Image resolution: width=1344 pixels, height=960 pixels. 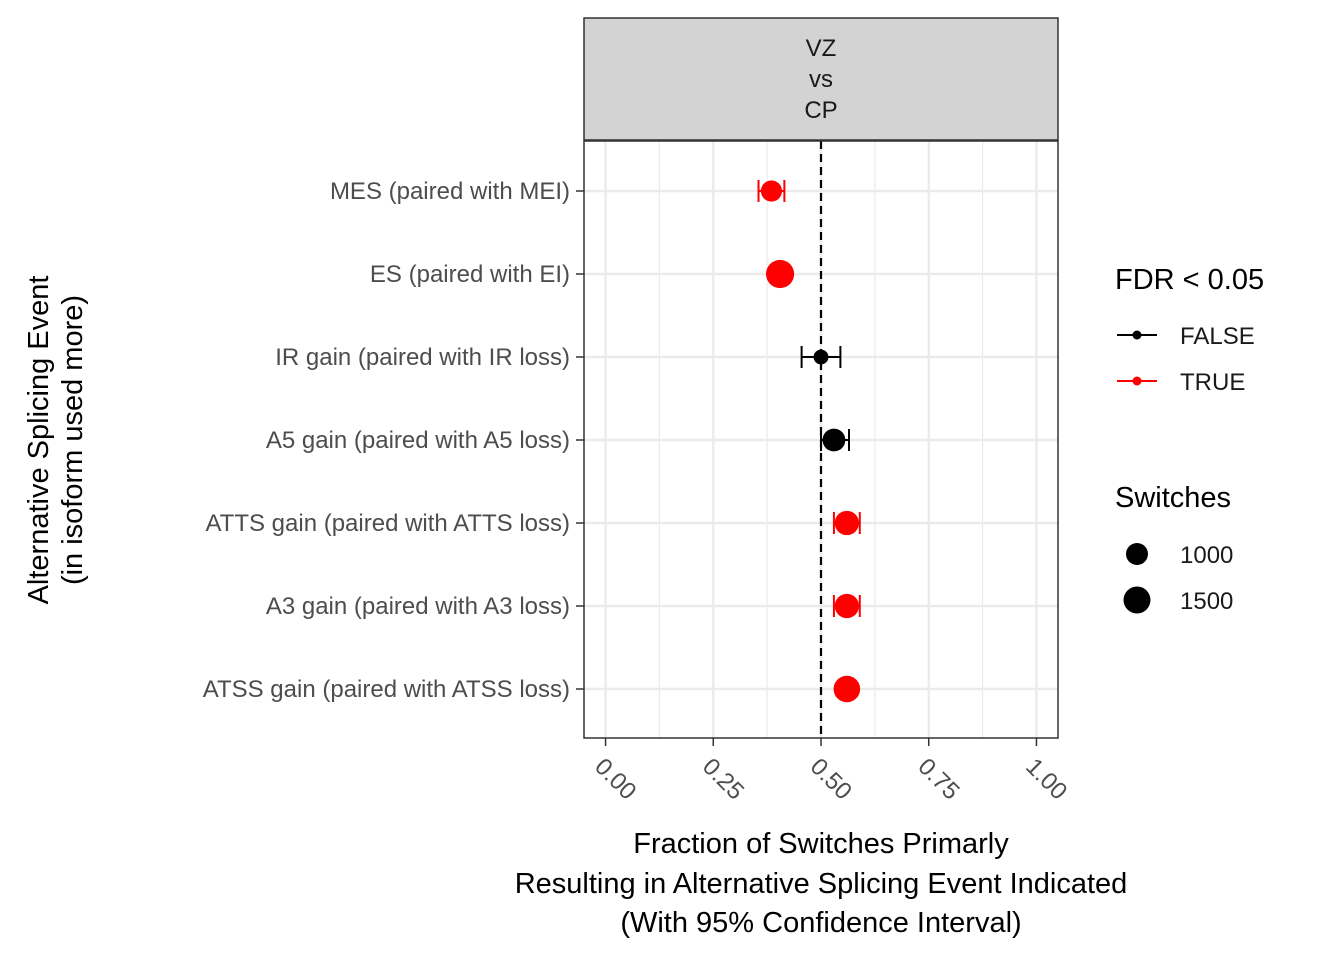 What do you see at coordinates (1189, 280) in the screenshot?
I see `legend-color-title: FDR < 0.05` at bounding box center [1189, 280].